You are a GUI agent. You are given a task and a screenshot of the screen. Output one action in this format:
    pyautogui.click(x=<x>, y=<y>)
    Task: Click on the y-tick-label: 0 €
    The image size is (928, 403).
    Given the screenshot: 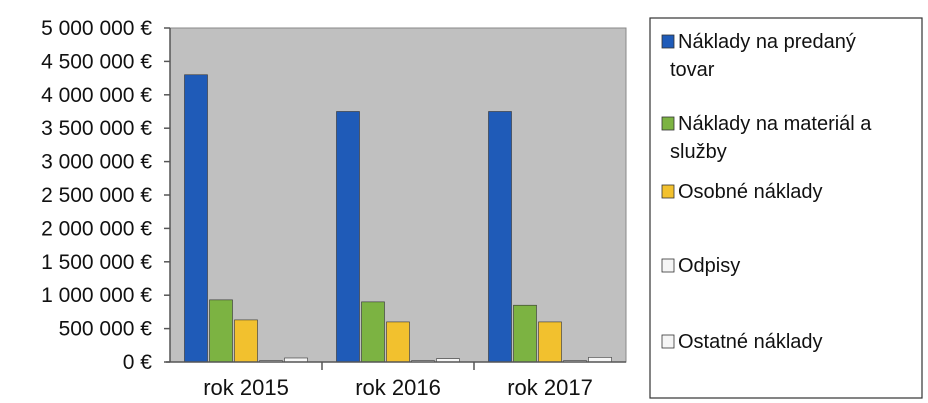 What is the action you would take?
    pyautogui.click(x=138, y=362)
    